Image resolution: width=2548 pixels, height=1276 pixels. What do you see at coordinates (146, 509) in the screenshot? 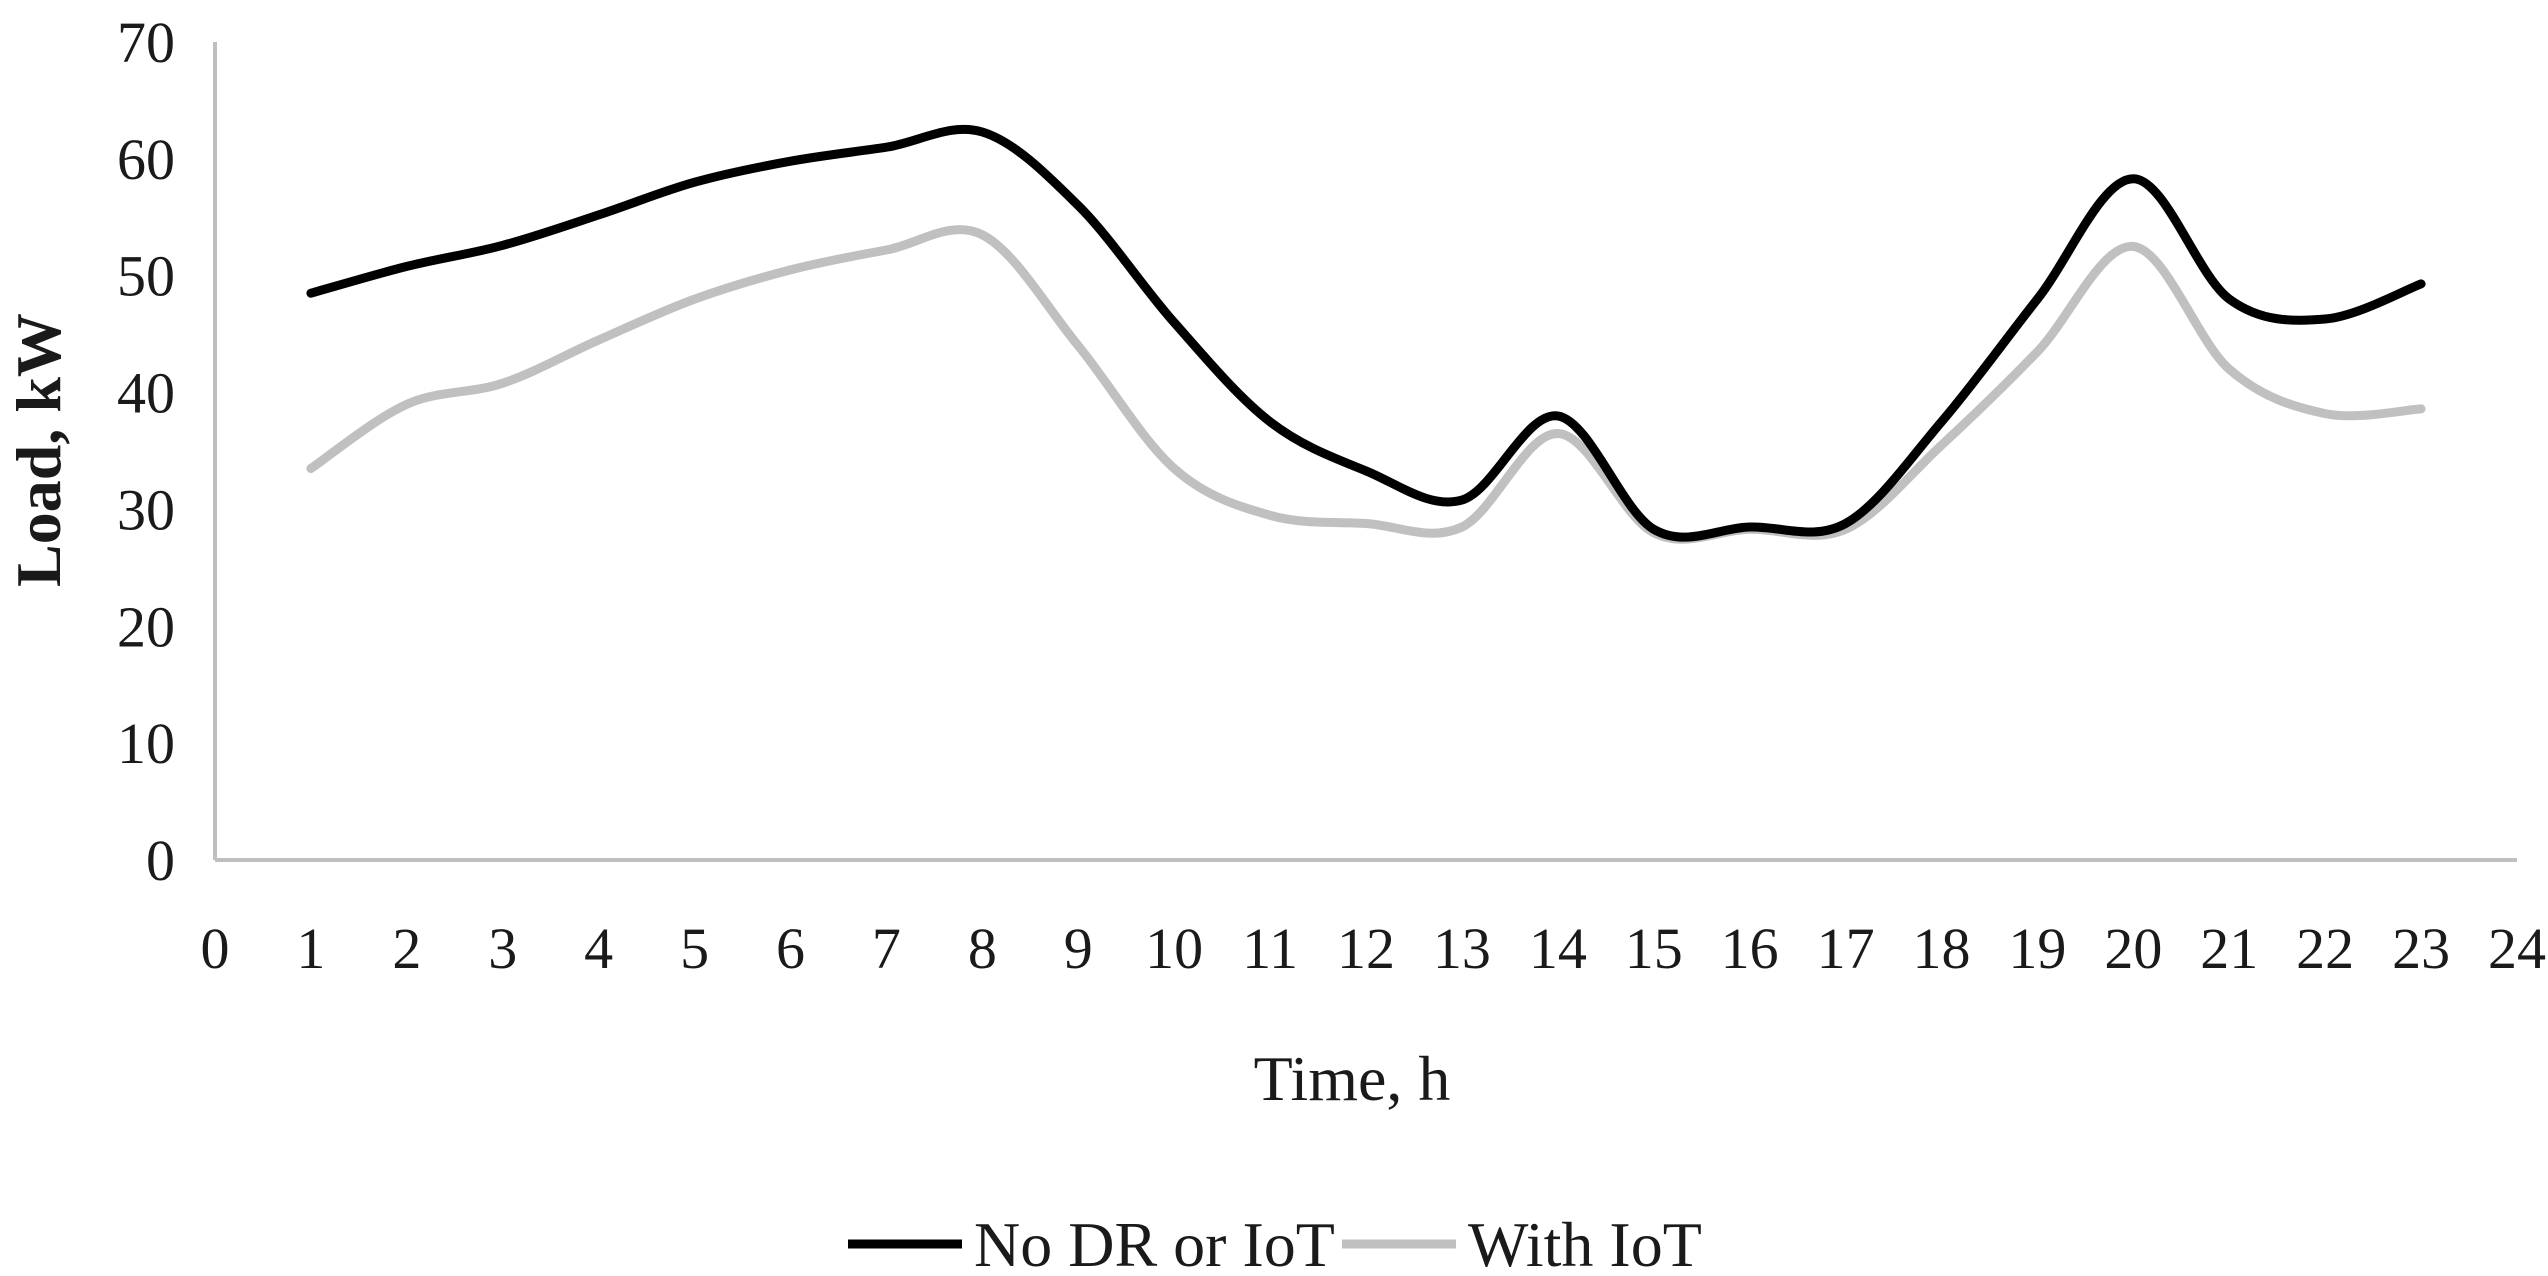
I see `y-tick-label: 30` at bounding box center [146, 509].